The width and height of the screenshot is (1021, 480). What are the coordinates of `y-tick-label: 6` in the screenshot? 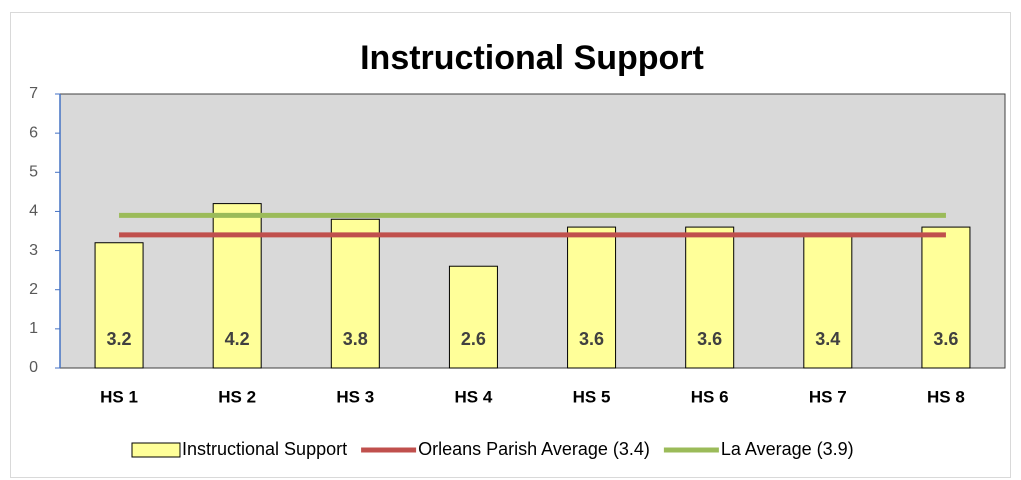 It's located at (33, 132).